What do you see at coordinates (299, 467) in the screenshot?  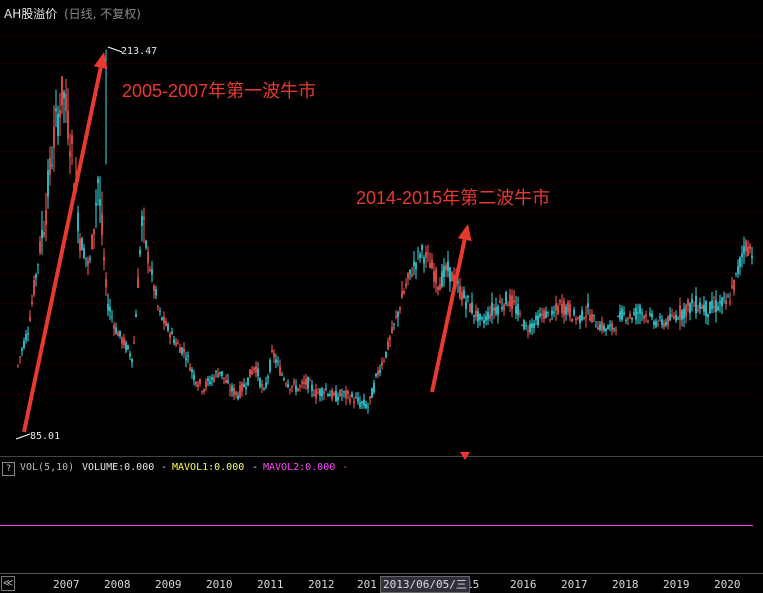 I see `mavol2-value: MAVOL2:0.000` at bounding box center [299, 467].